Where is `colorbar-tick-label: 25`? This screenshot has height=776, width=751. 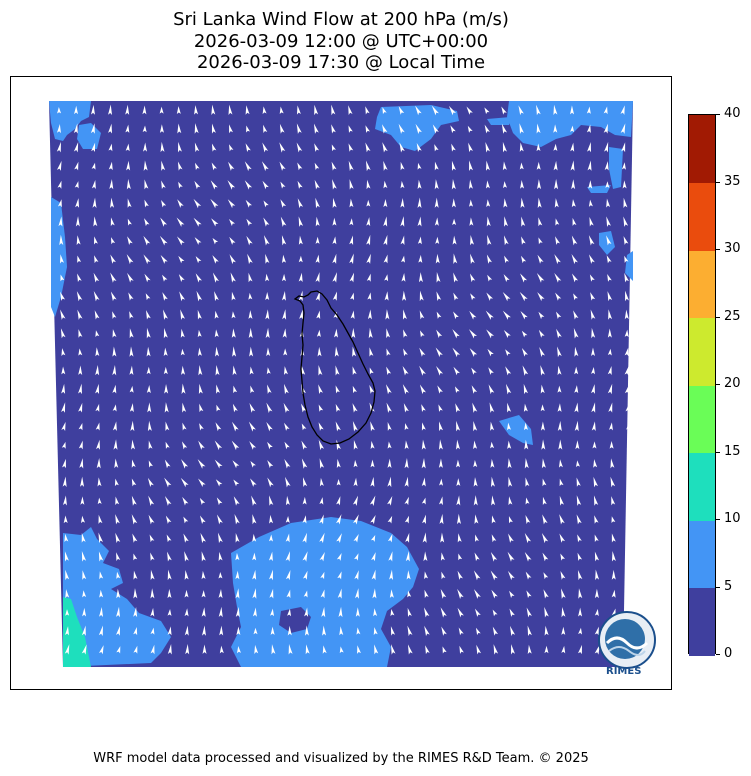 colorbar-tick-label: 25 is located at coordinates (732, 316).